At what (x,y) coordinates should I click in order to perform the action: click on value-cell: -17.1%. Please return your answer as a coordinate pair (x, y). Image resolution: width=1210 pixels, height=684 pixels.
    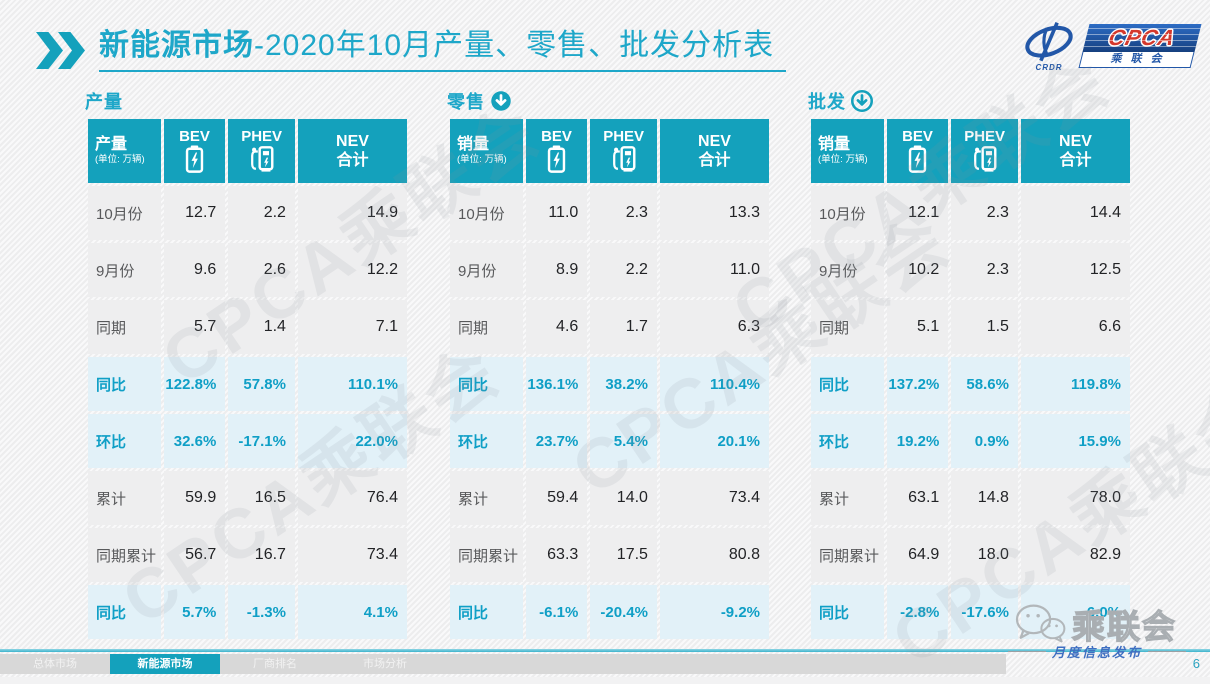
    Looking at the image, I should click on (261, 441).